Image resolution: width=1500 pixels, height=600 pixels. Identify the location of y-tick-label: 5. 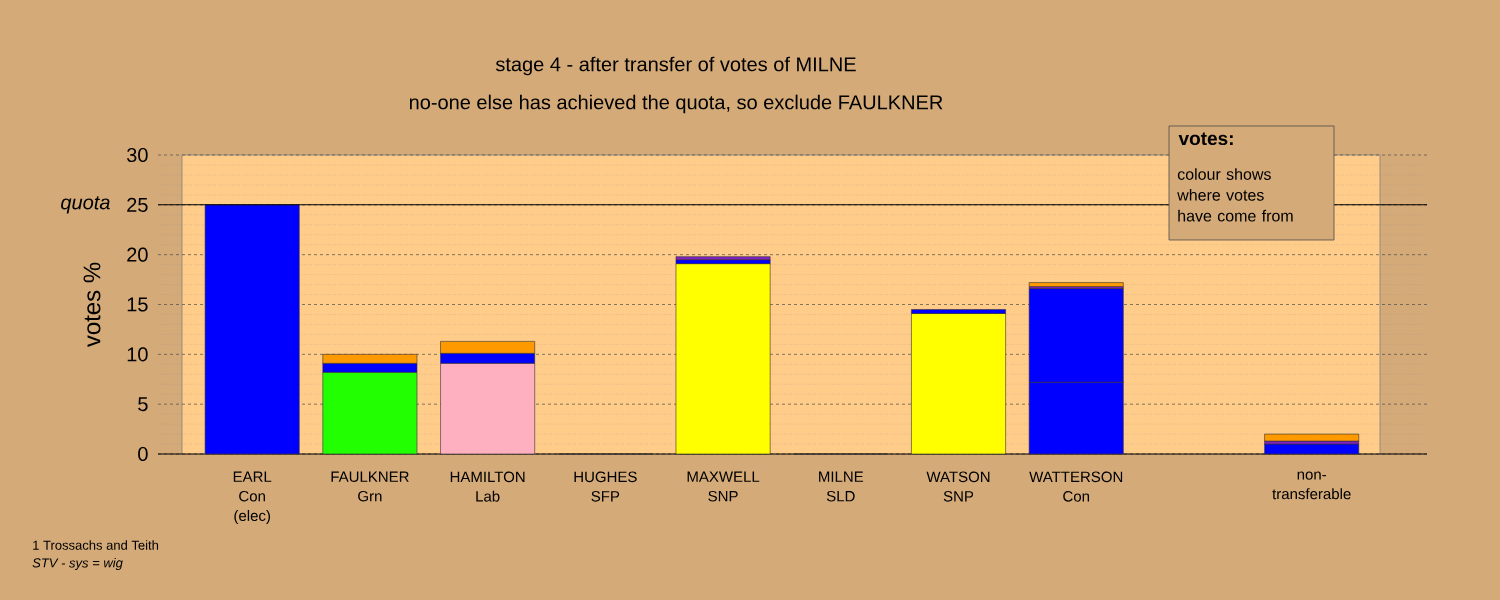
(143, 404).